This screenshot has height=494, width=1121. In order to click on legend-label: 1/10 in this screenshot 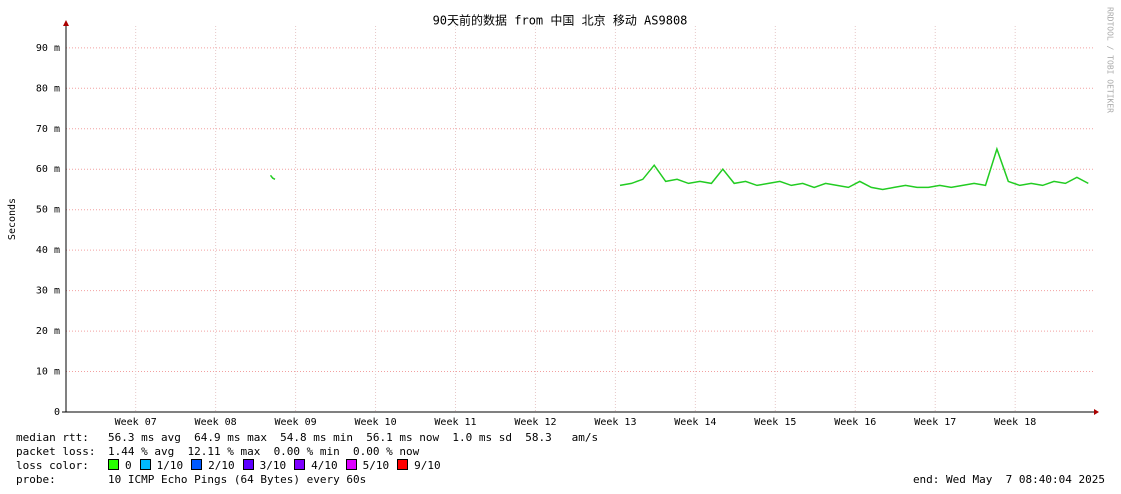, I will do `click(170, 465)`.